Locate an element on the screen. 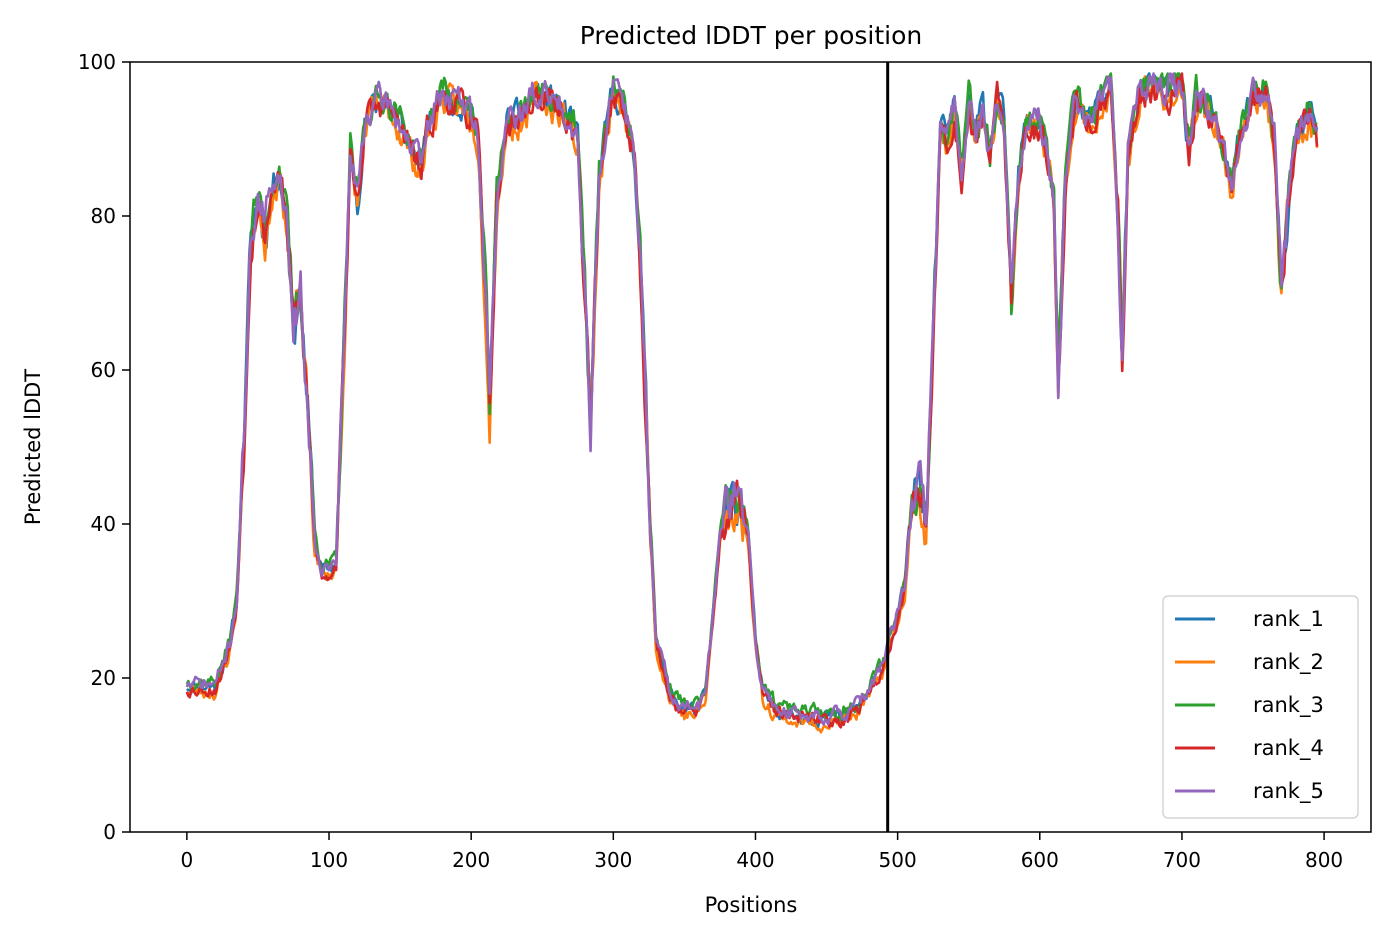 The image size is (1391, 939). x-axis-label: Positions is located at coordinates (751, 905).